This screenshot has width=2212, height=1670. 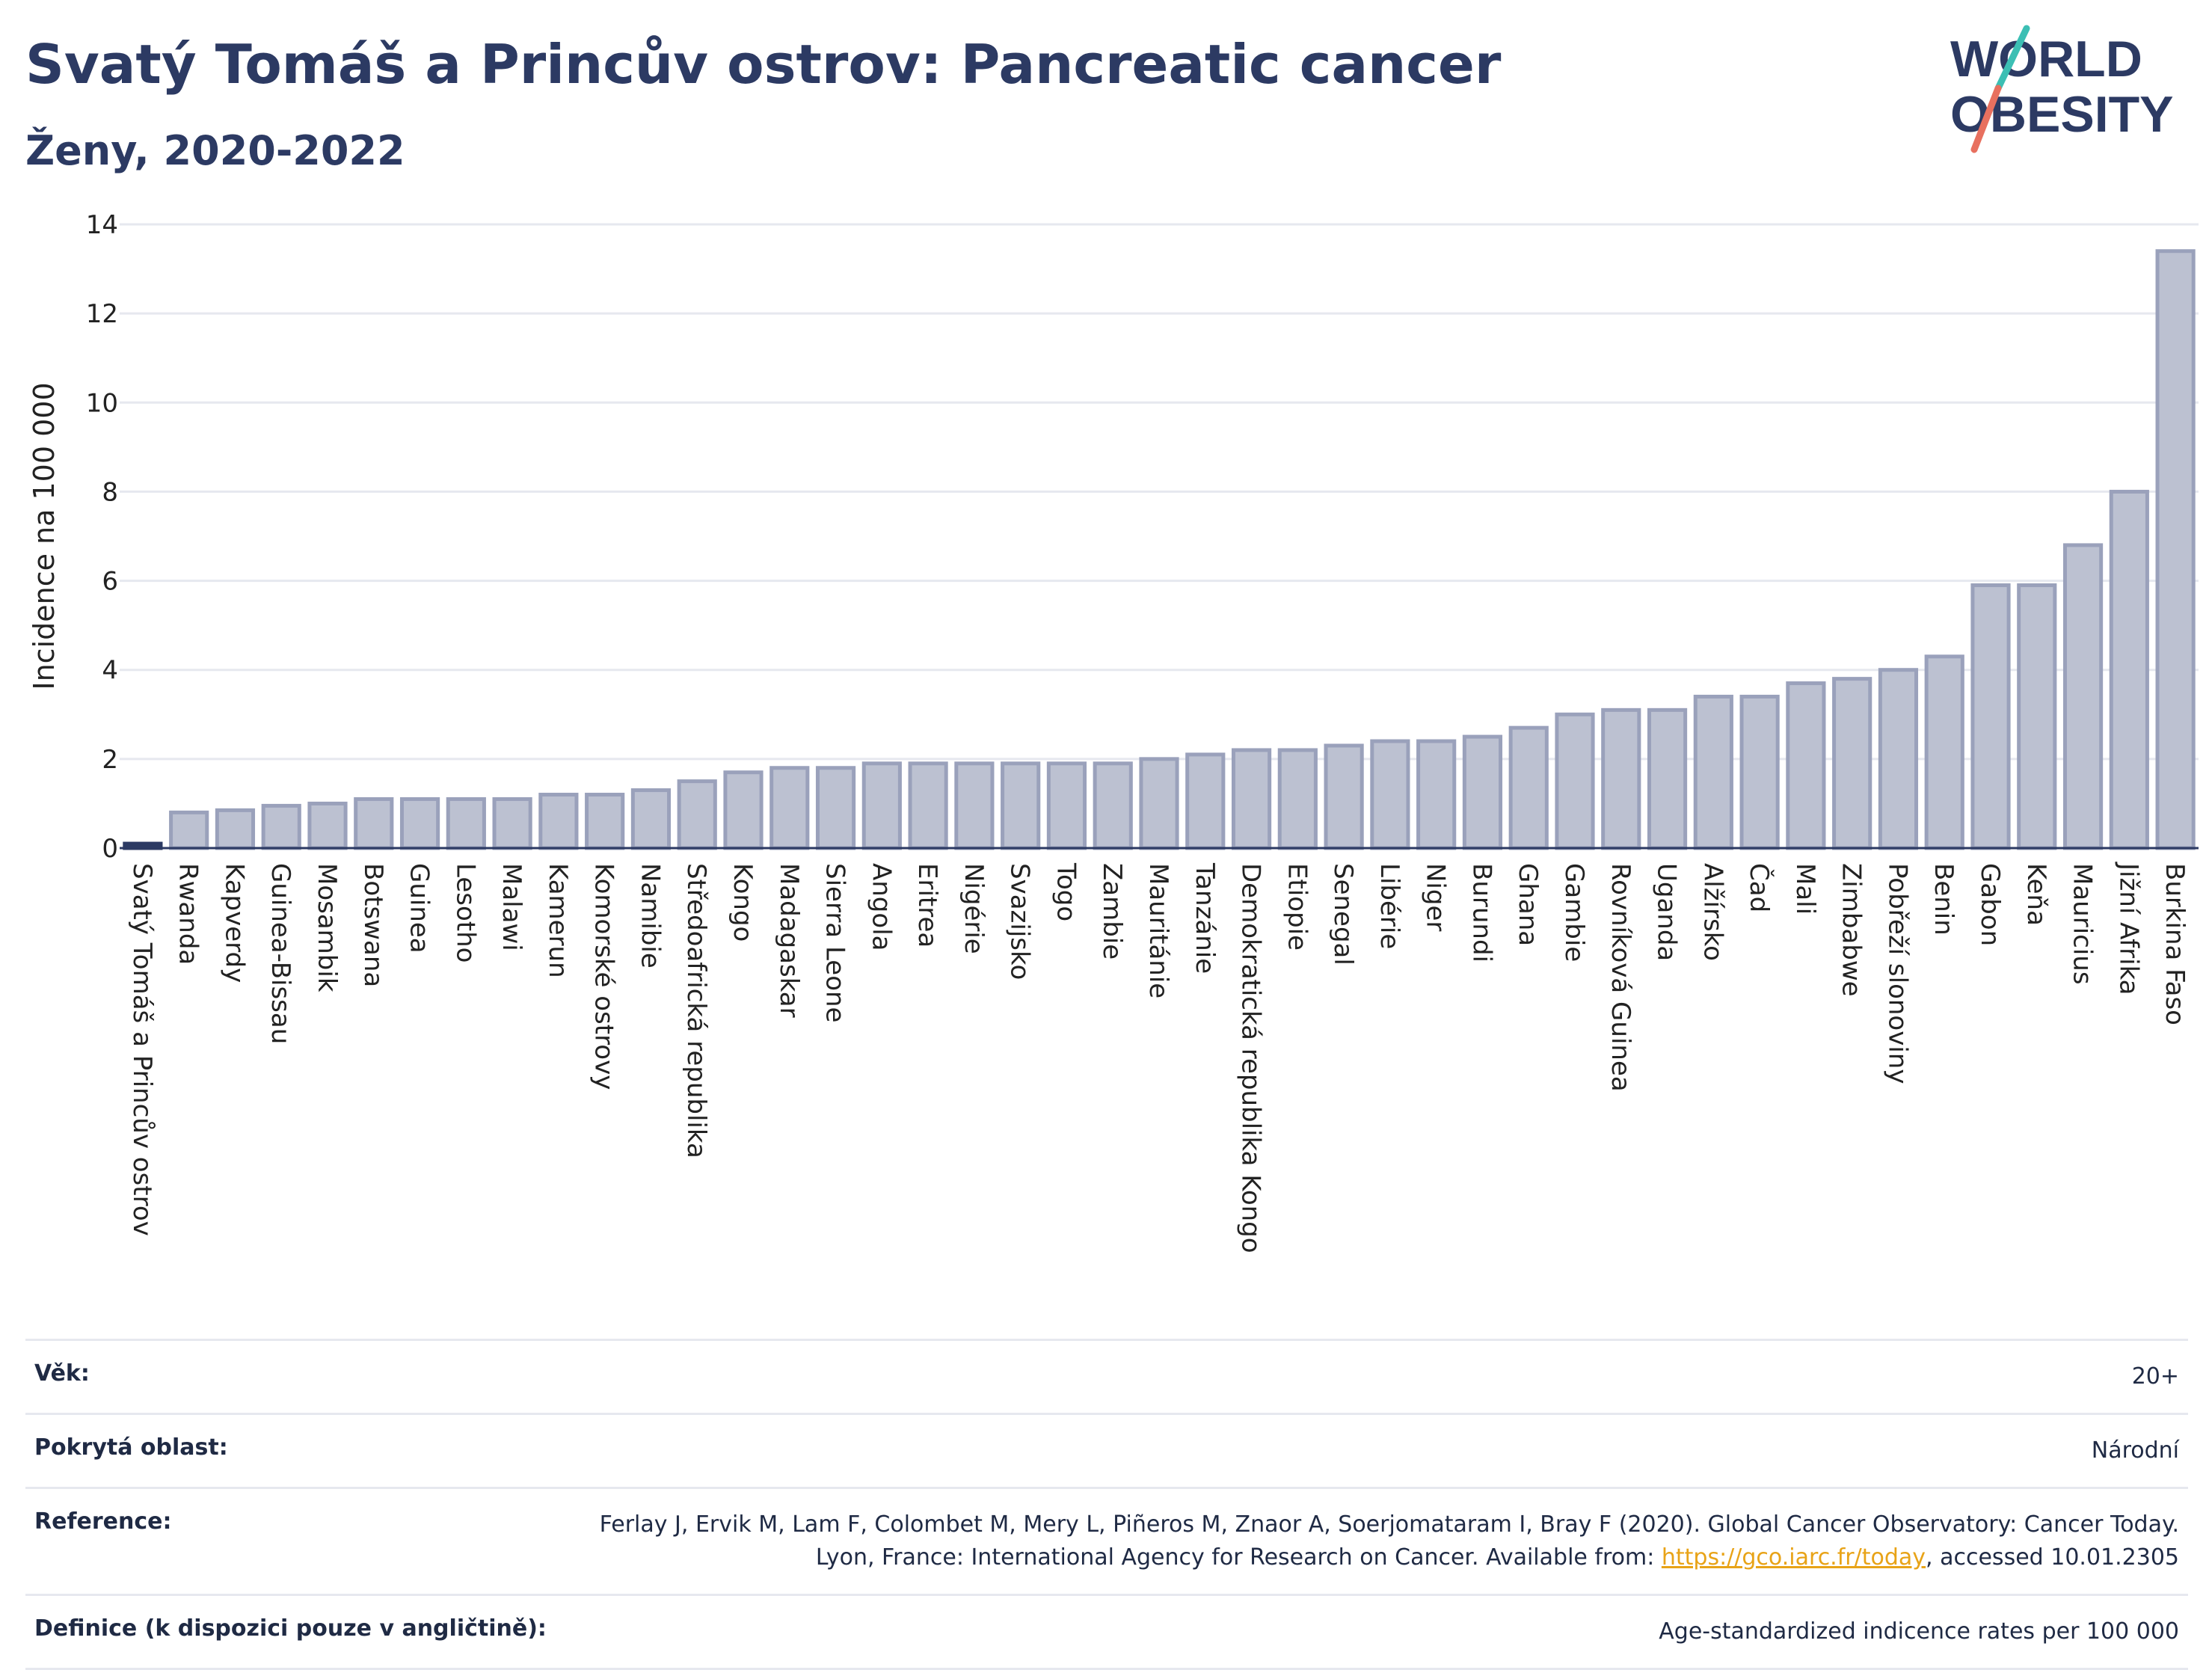 I want to click on x-tick-label: Komorské ostrovy, so click(x=604, y=976).